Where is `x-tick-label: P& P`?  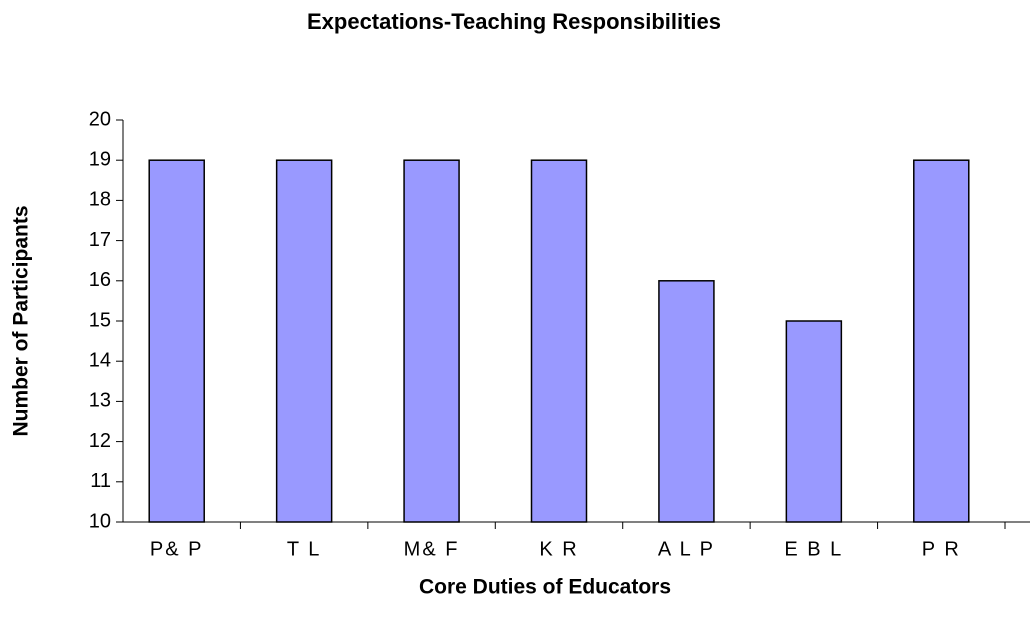 x-tick-label: P& P is located at coordinates (177, 549).